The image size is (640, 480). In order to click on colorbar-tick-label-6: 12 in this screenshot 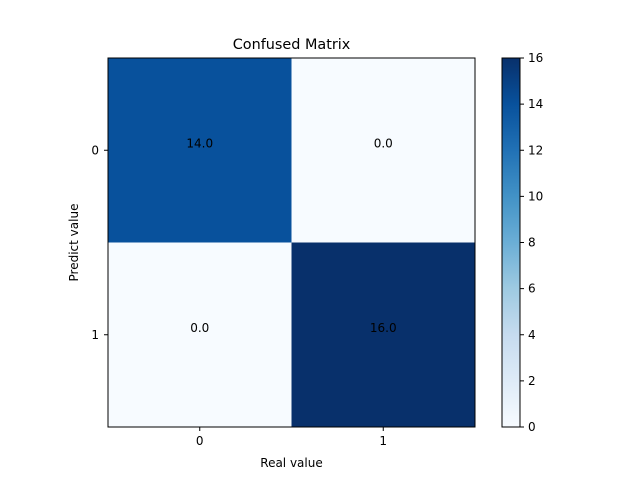, I will do `click(535, 150)`.